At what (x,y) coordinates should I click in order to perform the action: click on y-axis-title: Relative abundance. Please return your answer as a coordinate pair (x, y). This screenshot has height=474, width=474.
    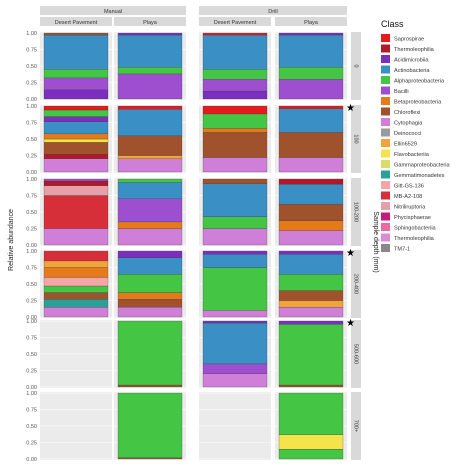
    Looking at the image, I should click on (11, 240).